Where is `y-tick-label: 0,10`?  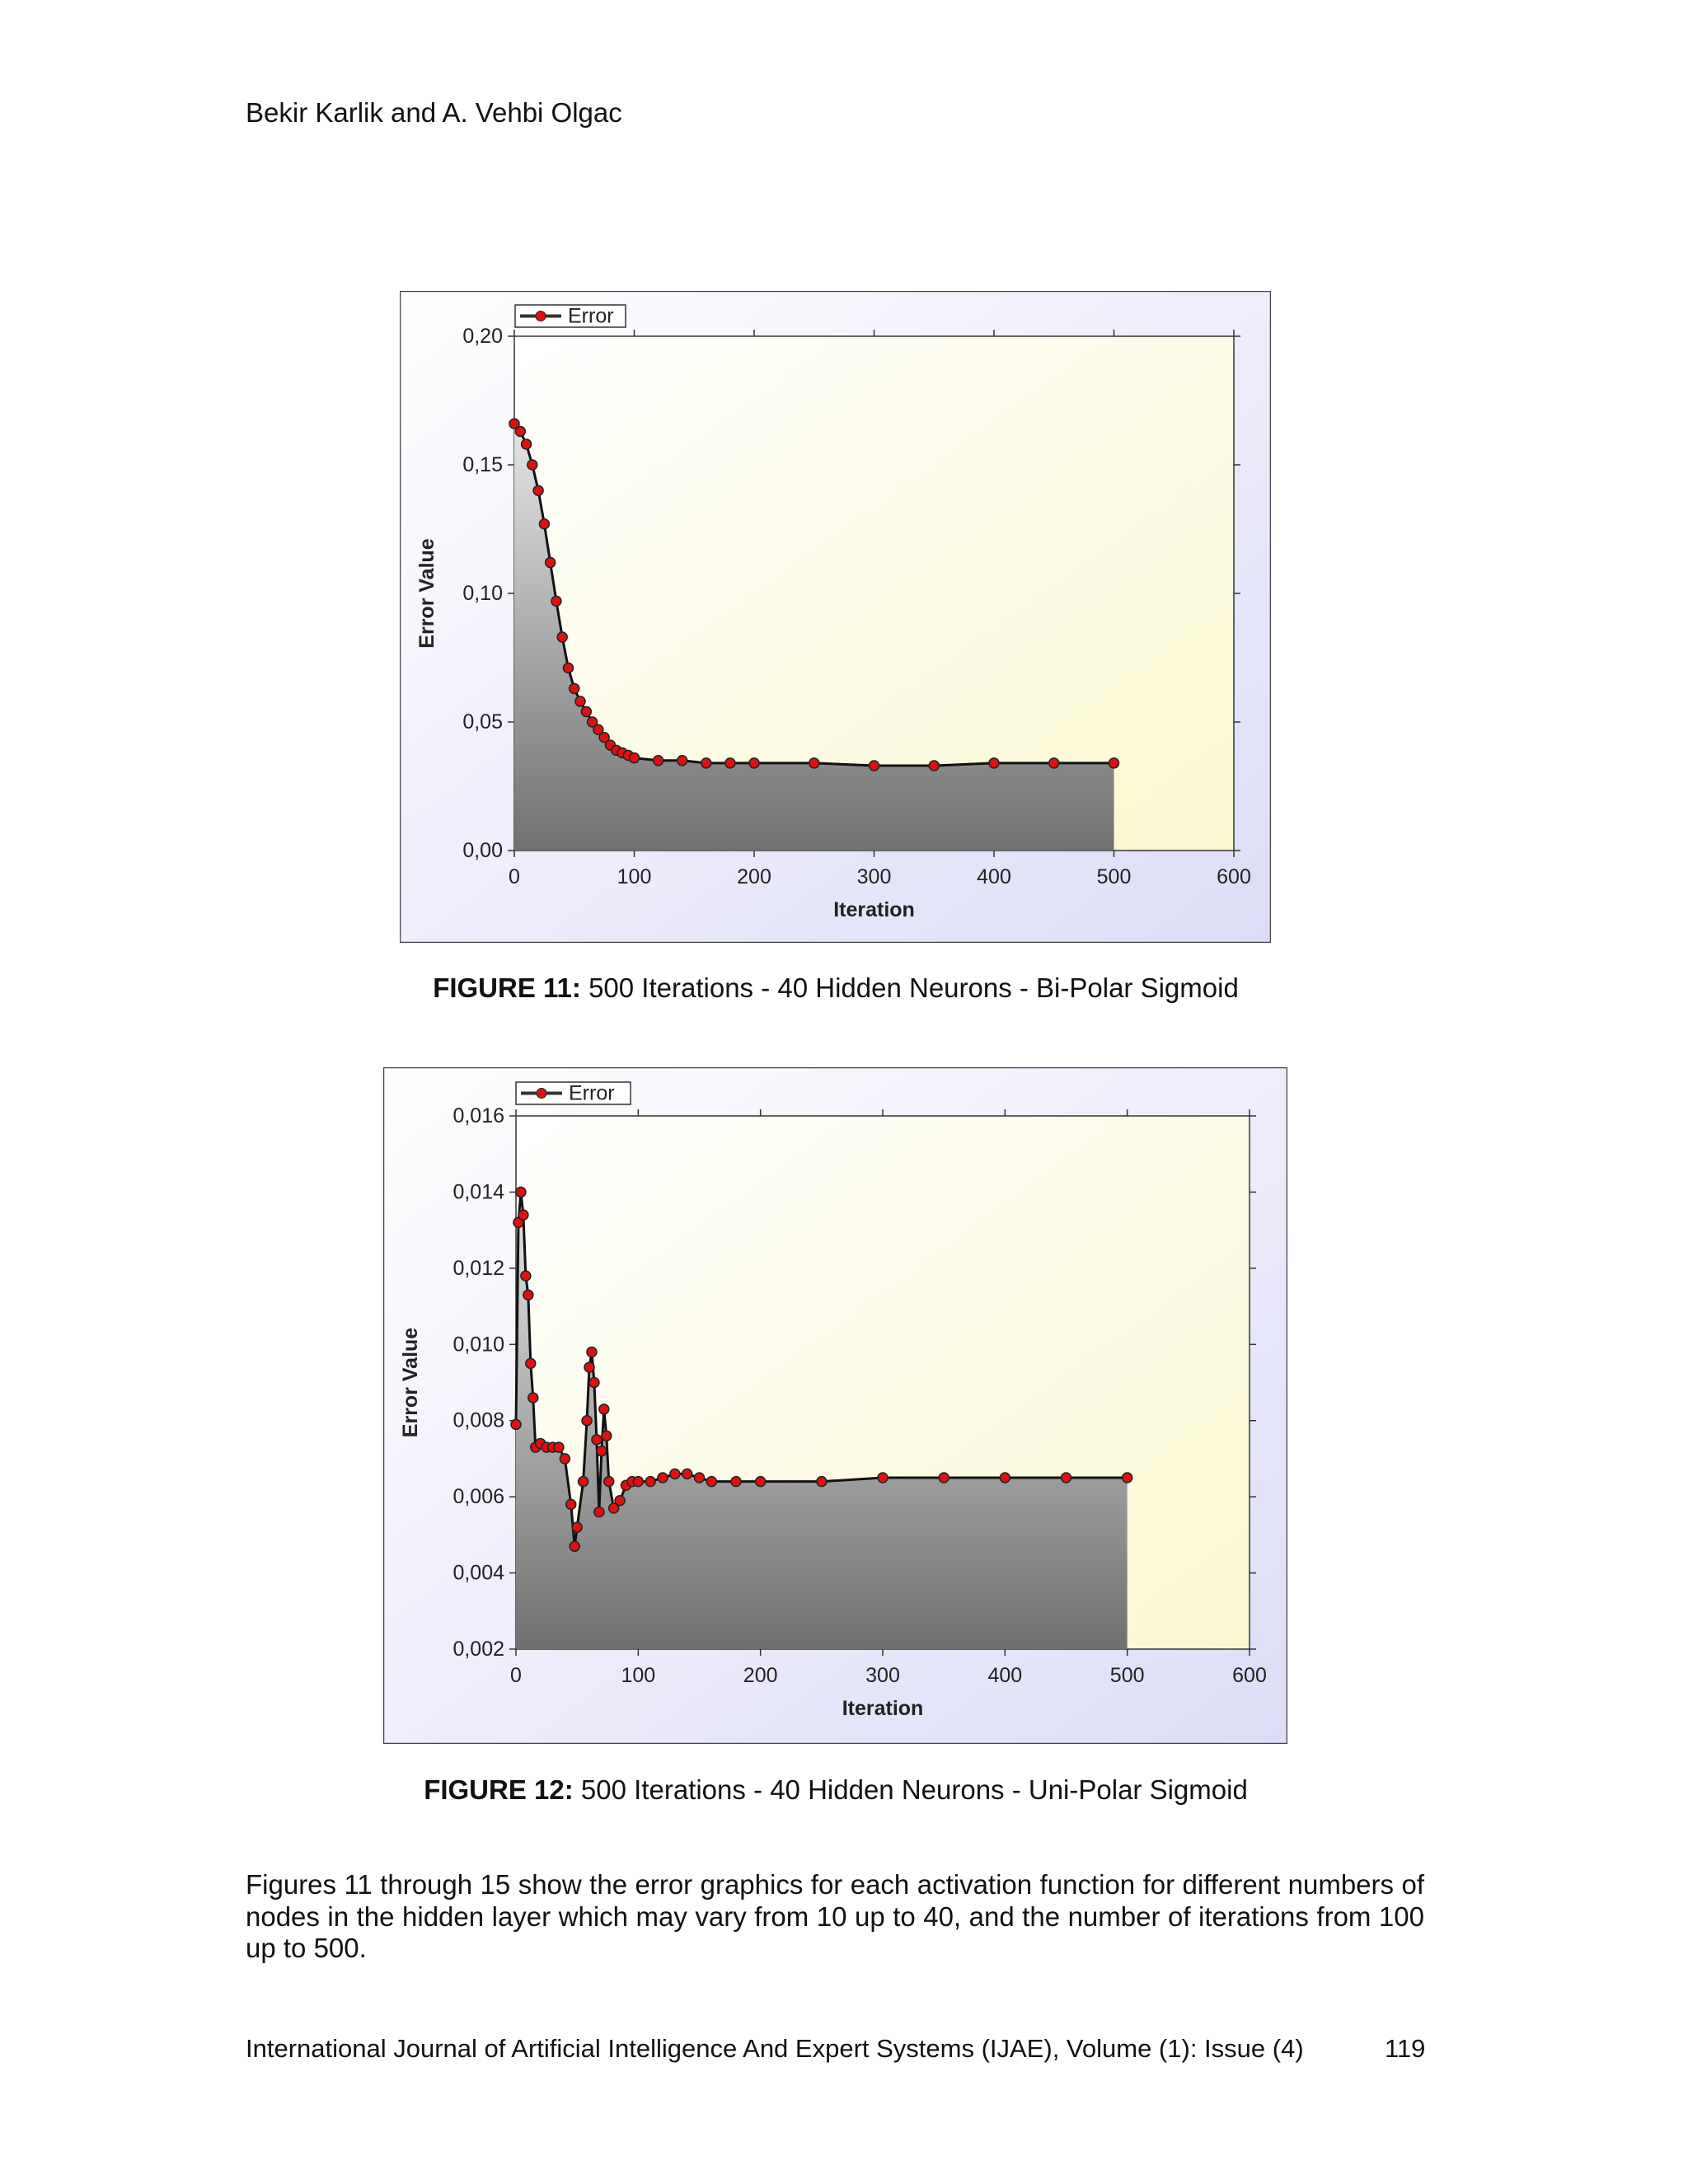
y-tick-label: 0,10 is located at coordinates (483, 593).